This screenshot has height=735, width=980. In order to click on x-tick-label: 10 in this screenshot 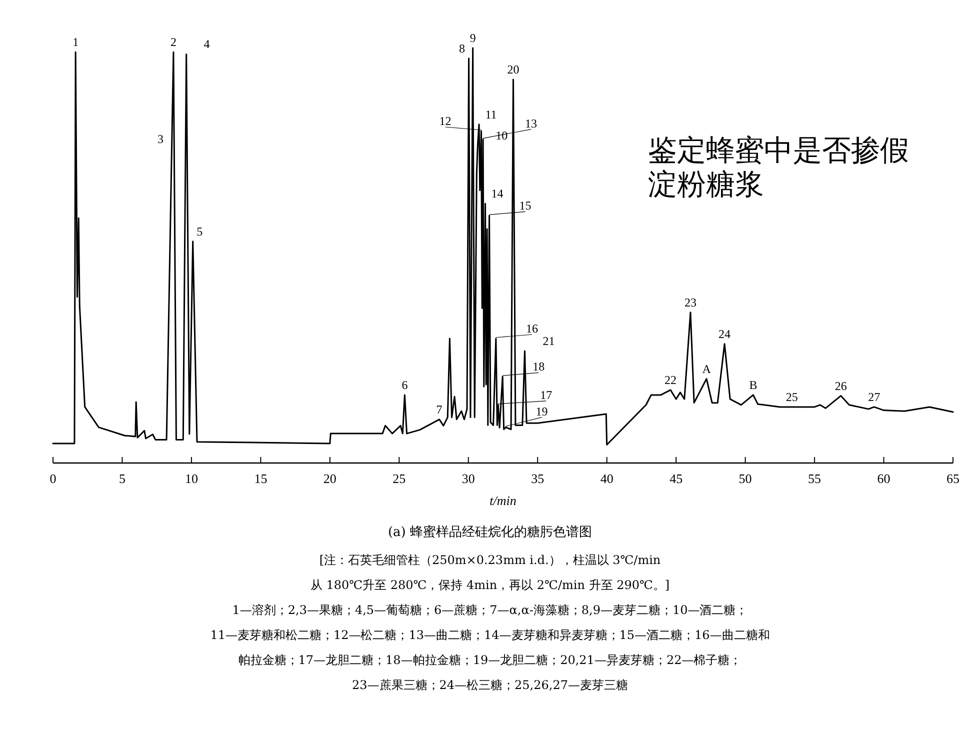, I will do `click(191, 478)`.